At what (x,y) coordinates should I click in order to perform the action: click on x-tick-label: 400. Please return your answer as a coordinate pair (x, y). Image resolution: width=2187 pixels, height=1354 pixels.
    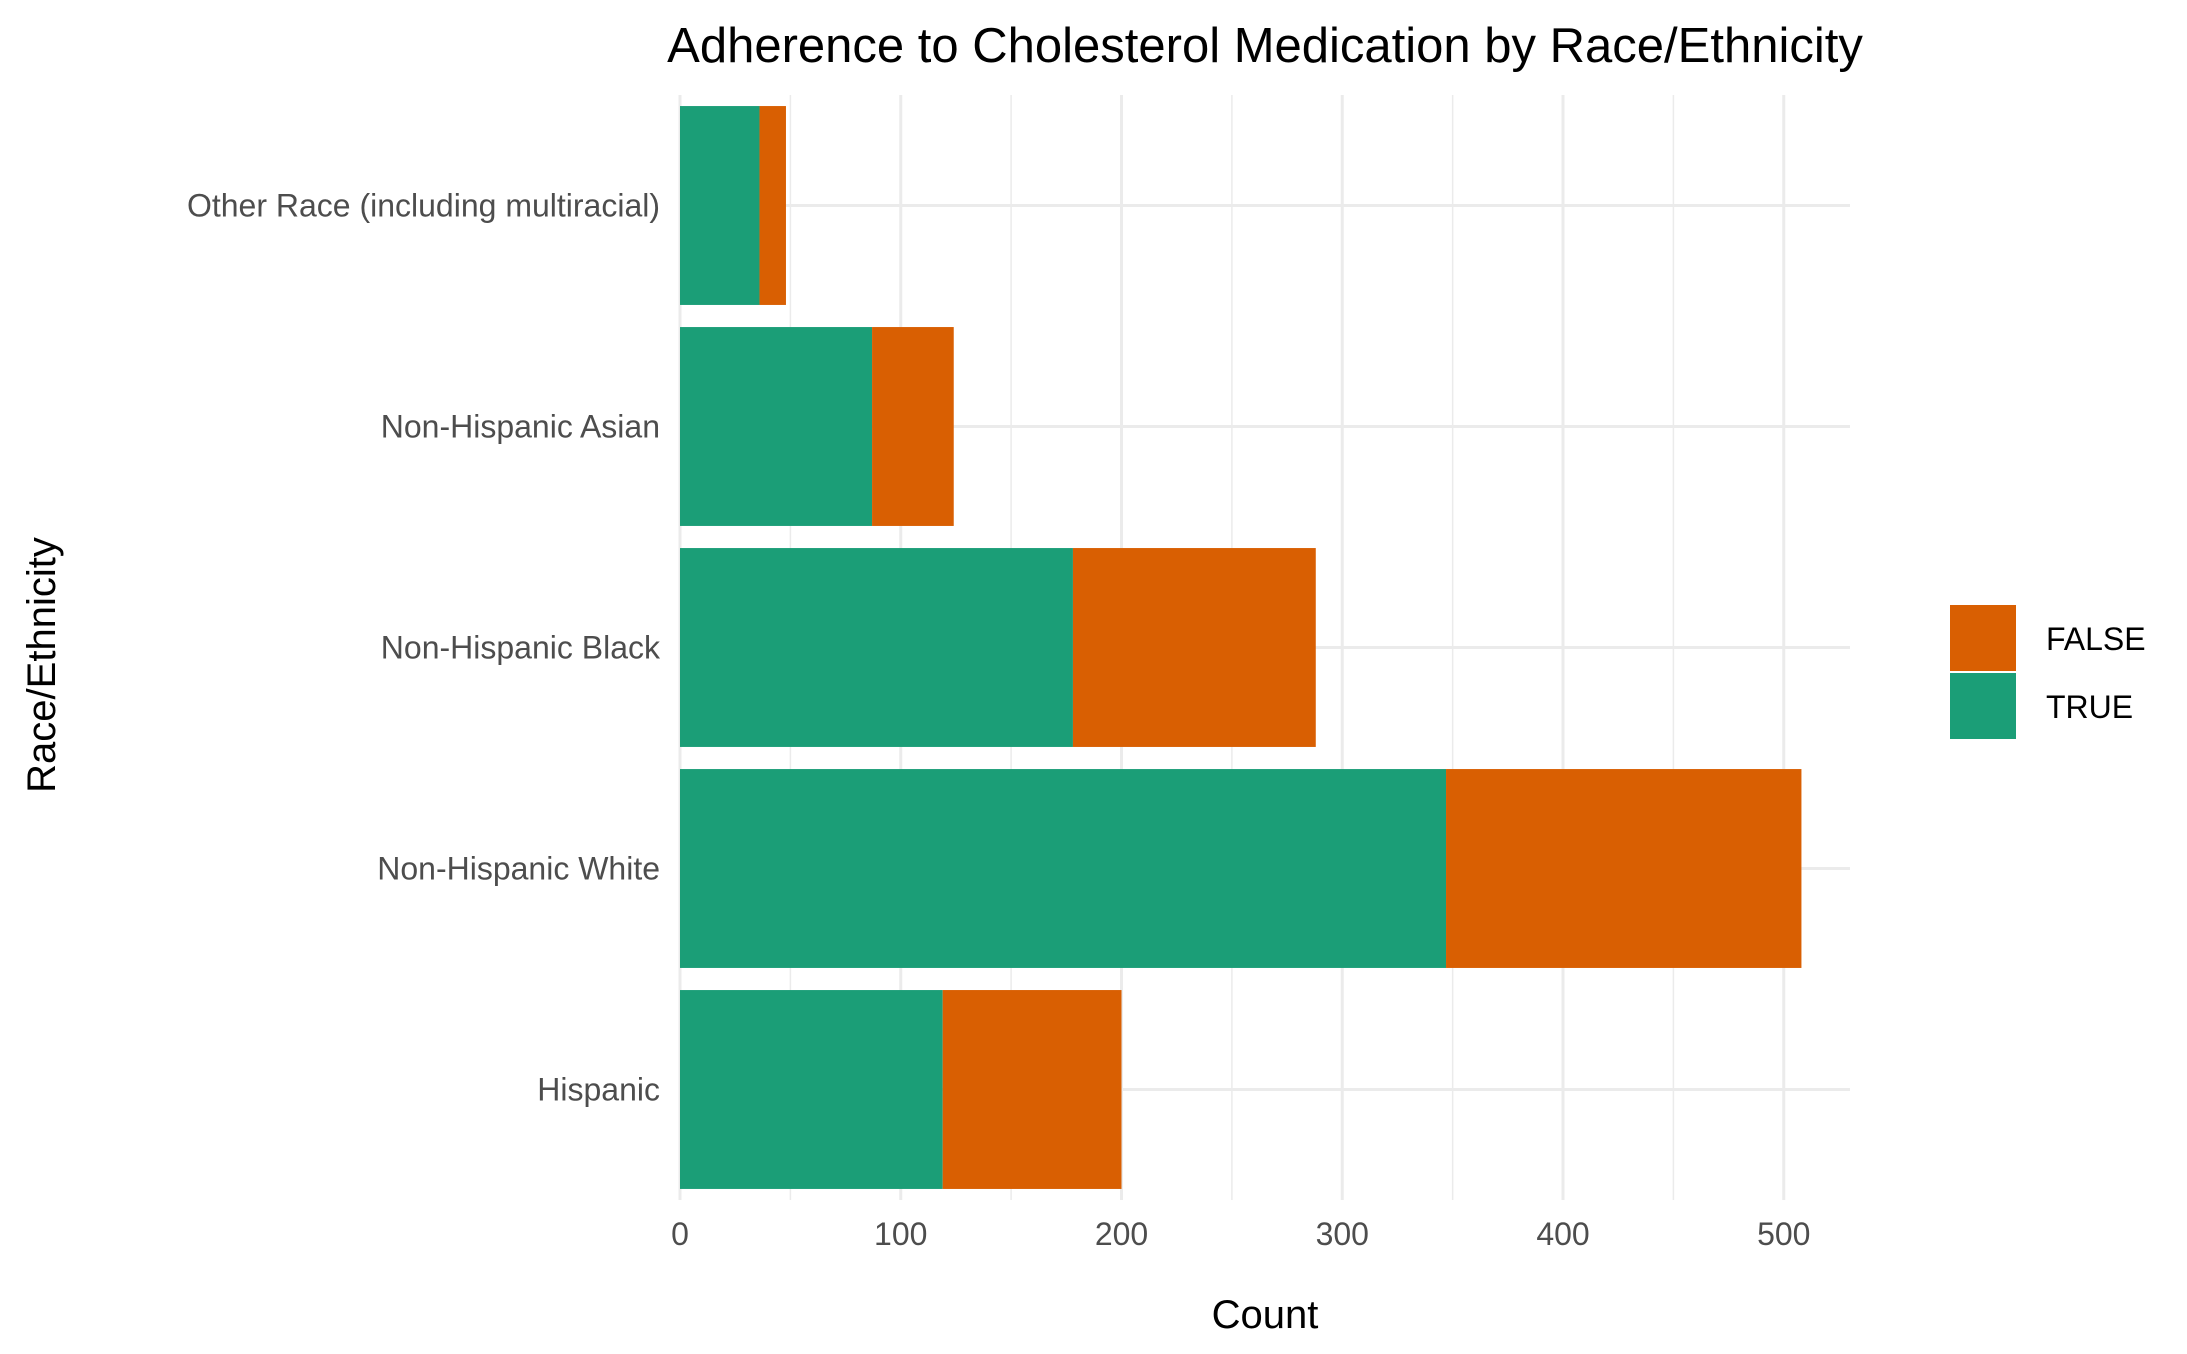
    Looking at the image, I should click on (1562, 1234).